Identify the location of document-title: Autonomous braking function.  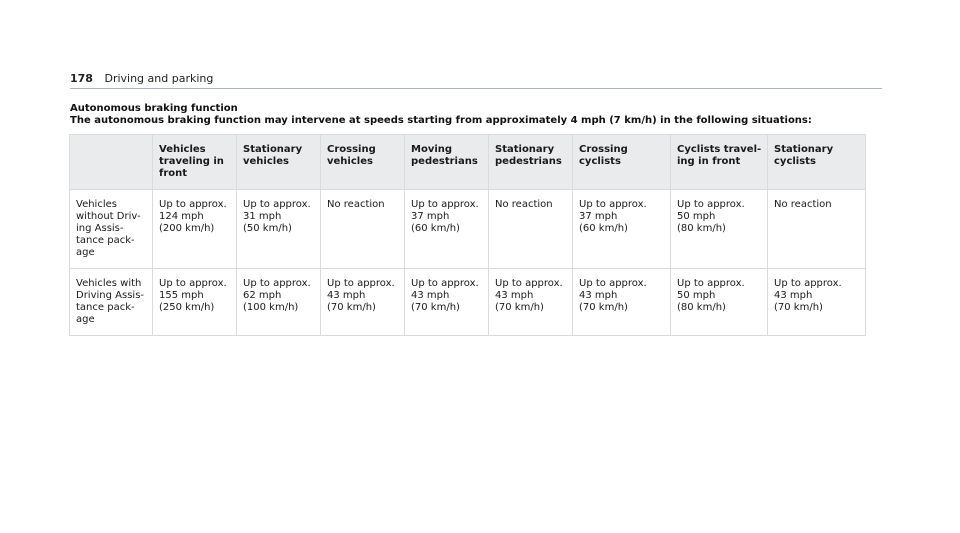
(154, 108).